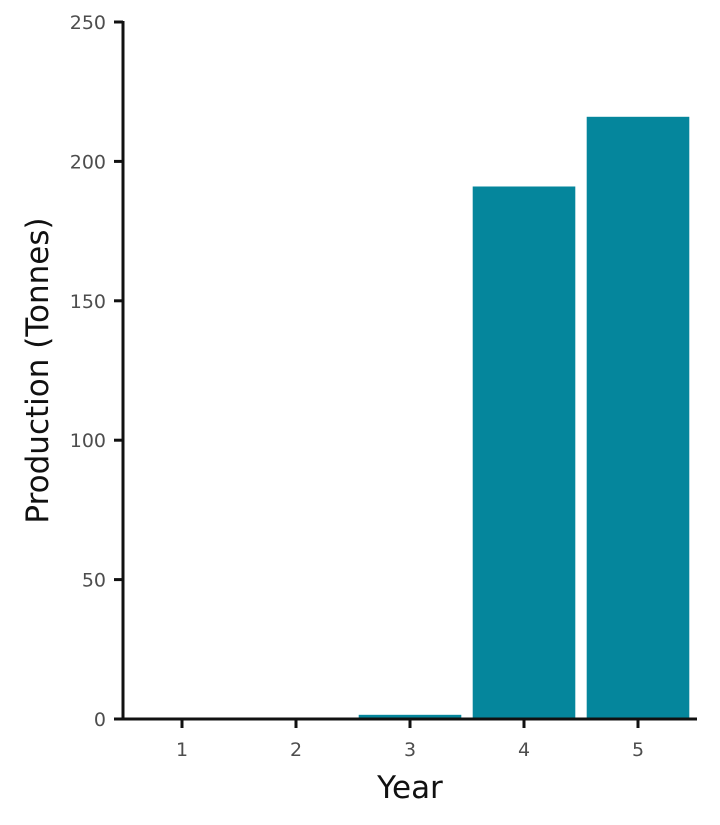 This screenshot has height=825, width=720. I want to click on x-tick-label: 5, so click(638, 750).